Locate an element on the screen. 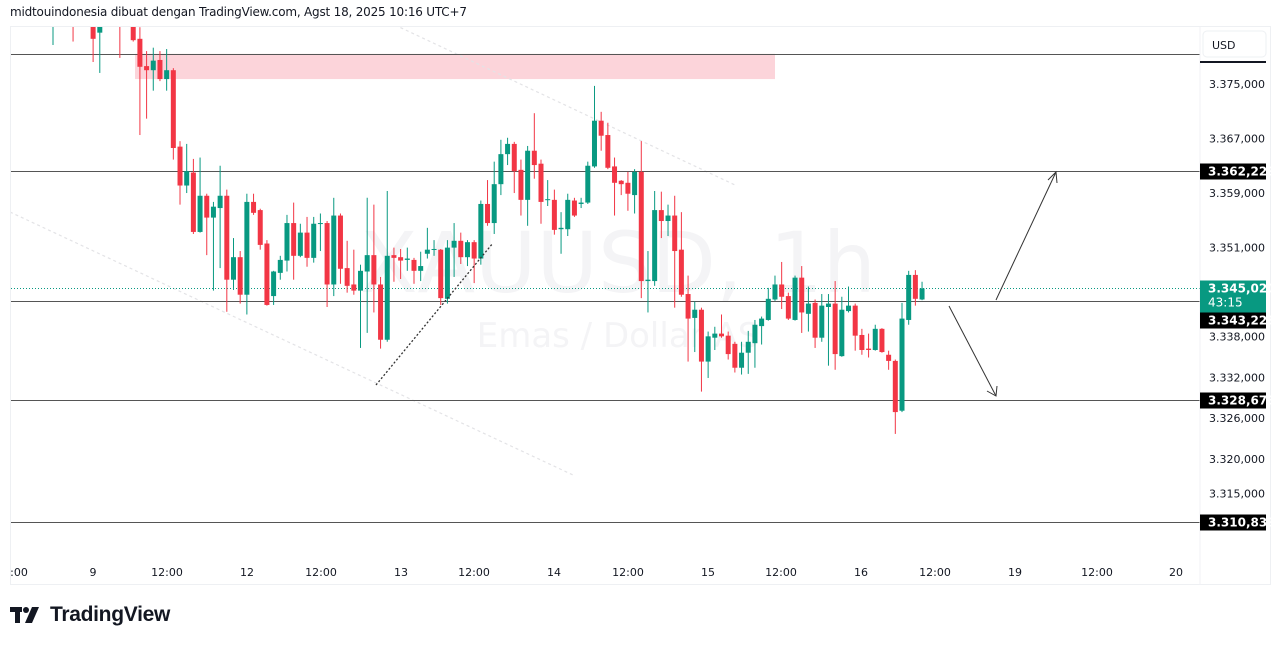 This screenshot has height=646, width=1281. supply-zone is located at coordinates (455, 66).